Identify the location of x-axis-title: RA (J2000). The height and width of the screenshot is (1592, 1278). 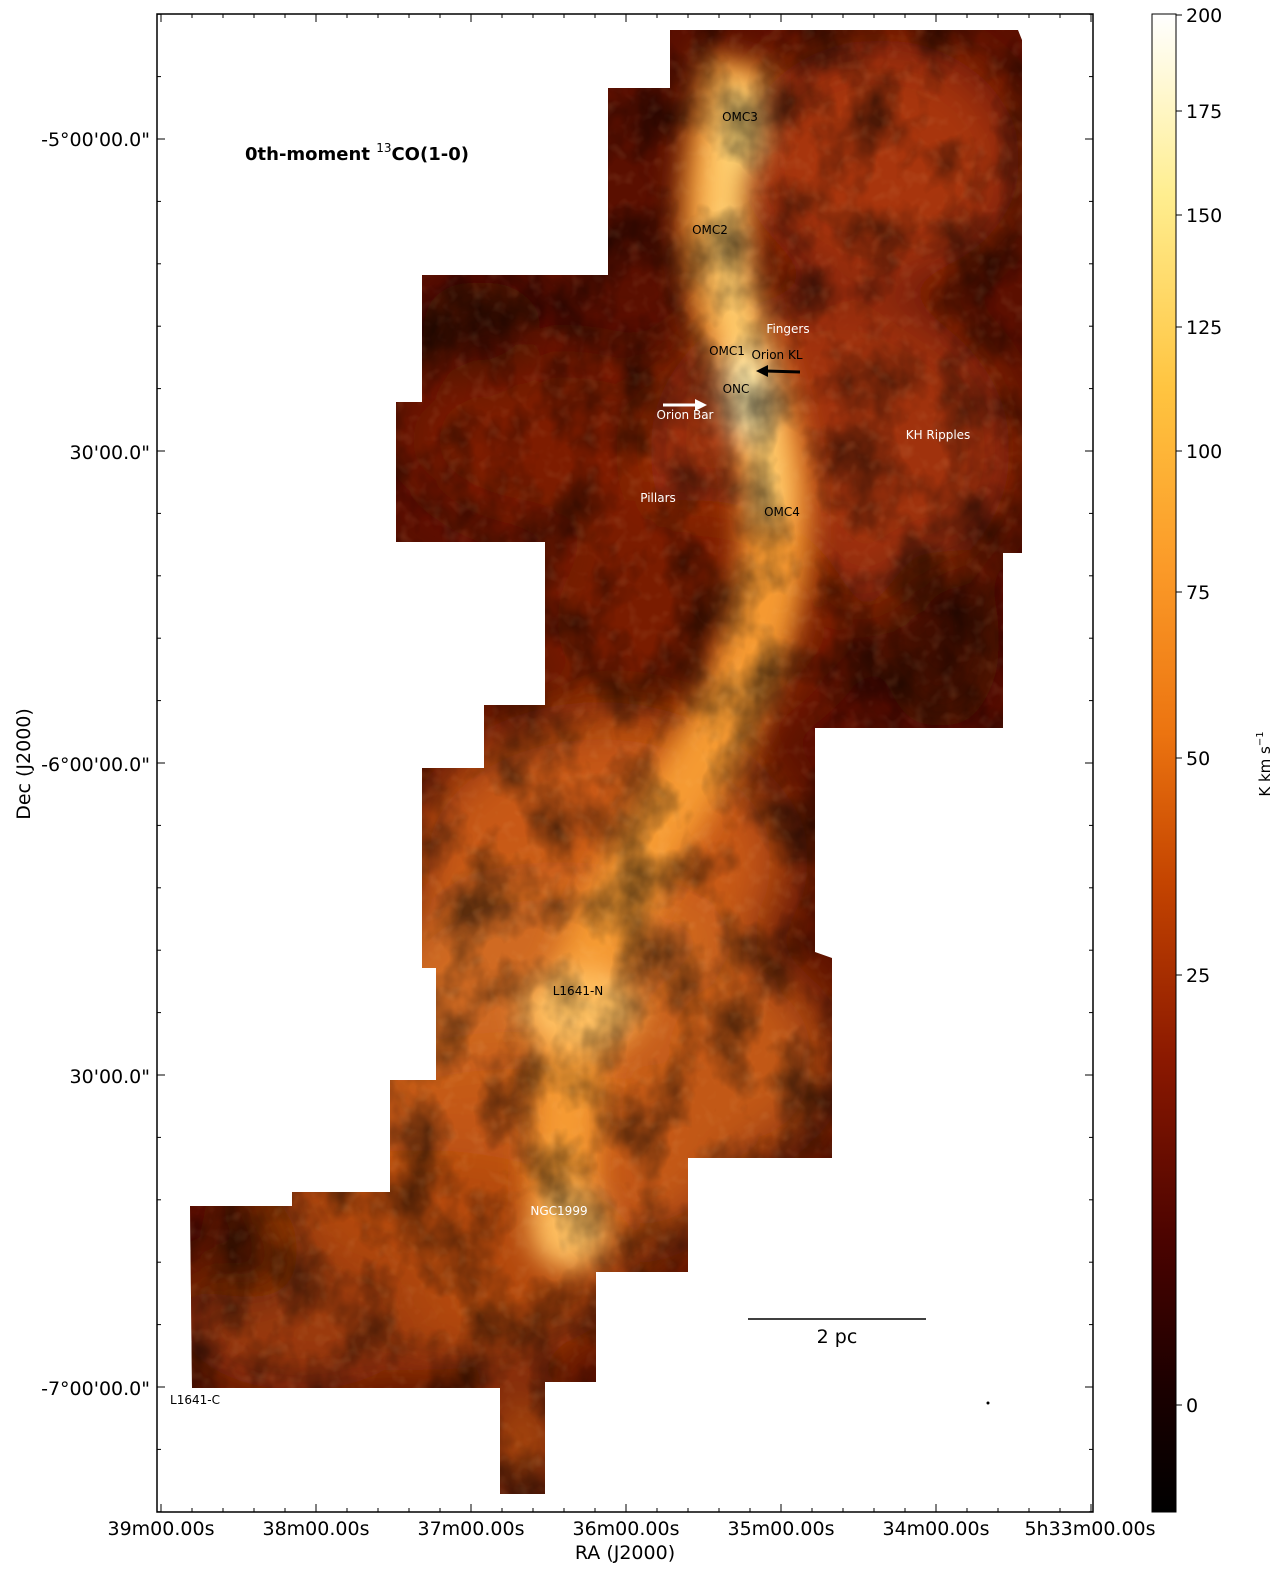
(625, 1553).